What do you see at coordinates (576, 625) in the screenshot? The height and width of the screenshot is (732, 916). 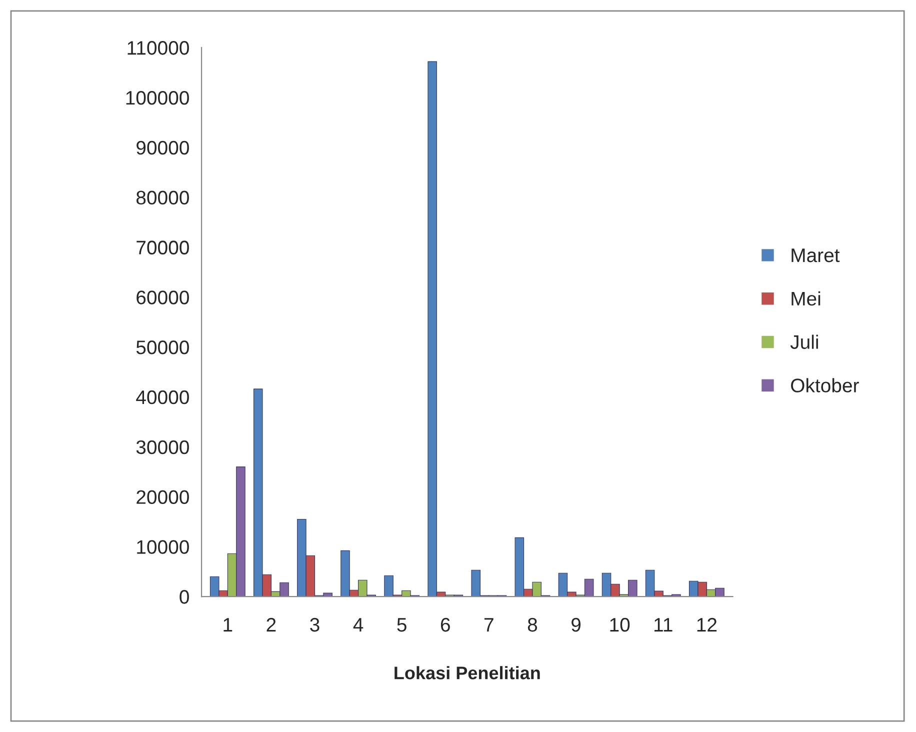 I see `x-tick-label: 9` at bounding box center [576, 625].